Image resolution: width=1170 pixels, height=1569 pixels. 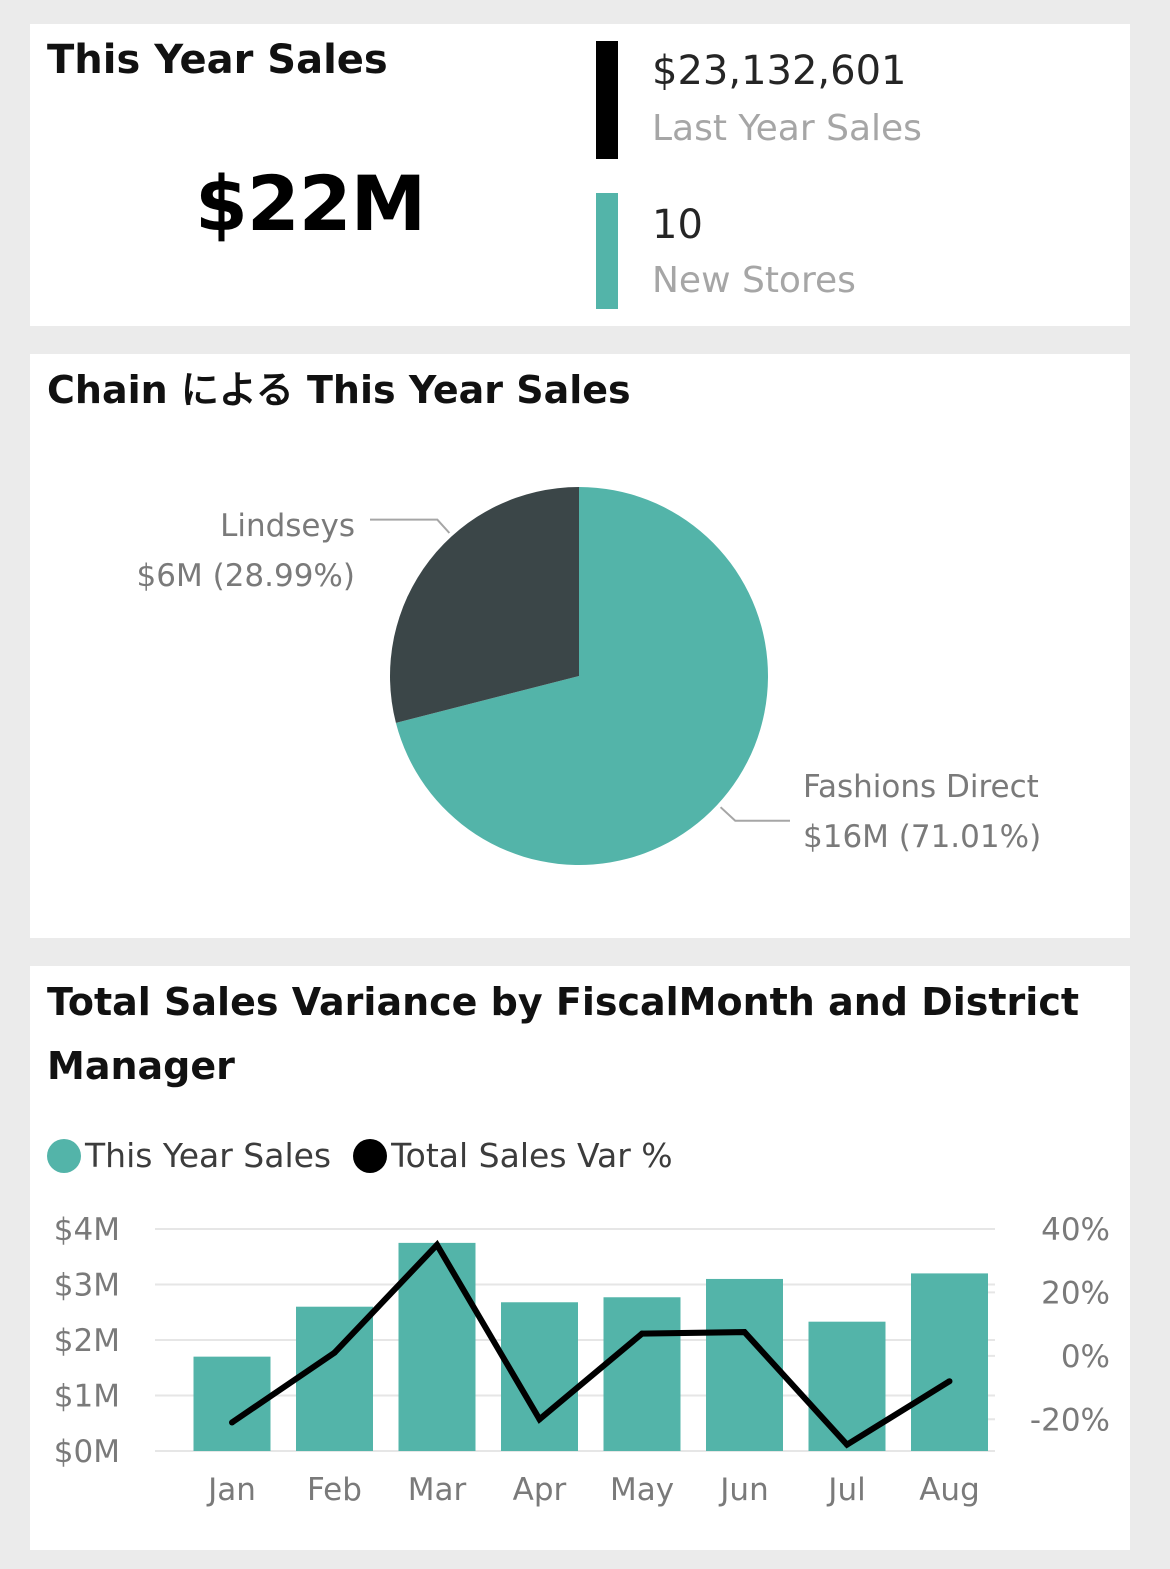 What do you see at coordinates (743, 1490) in the screenshot?
I see `x-tick-label: Jun` at bounding box center [743, 1490].